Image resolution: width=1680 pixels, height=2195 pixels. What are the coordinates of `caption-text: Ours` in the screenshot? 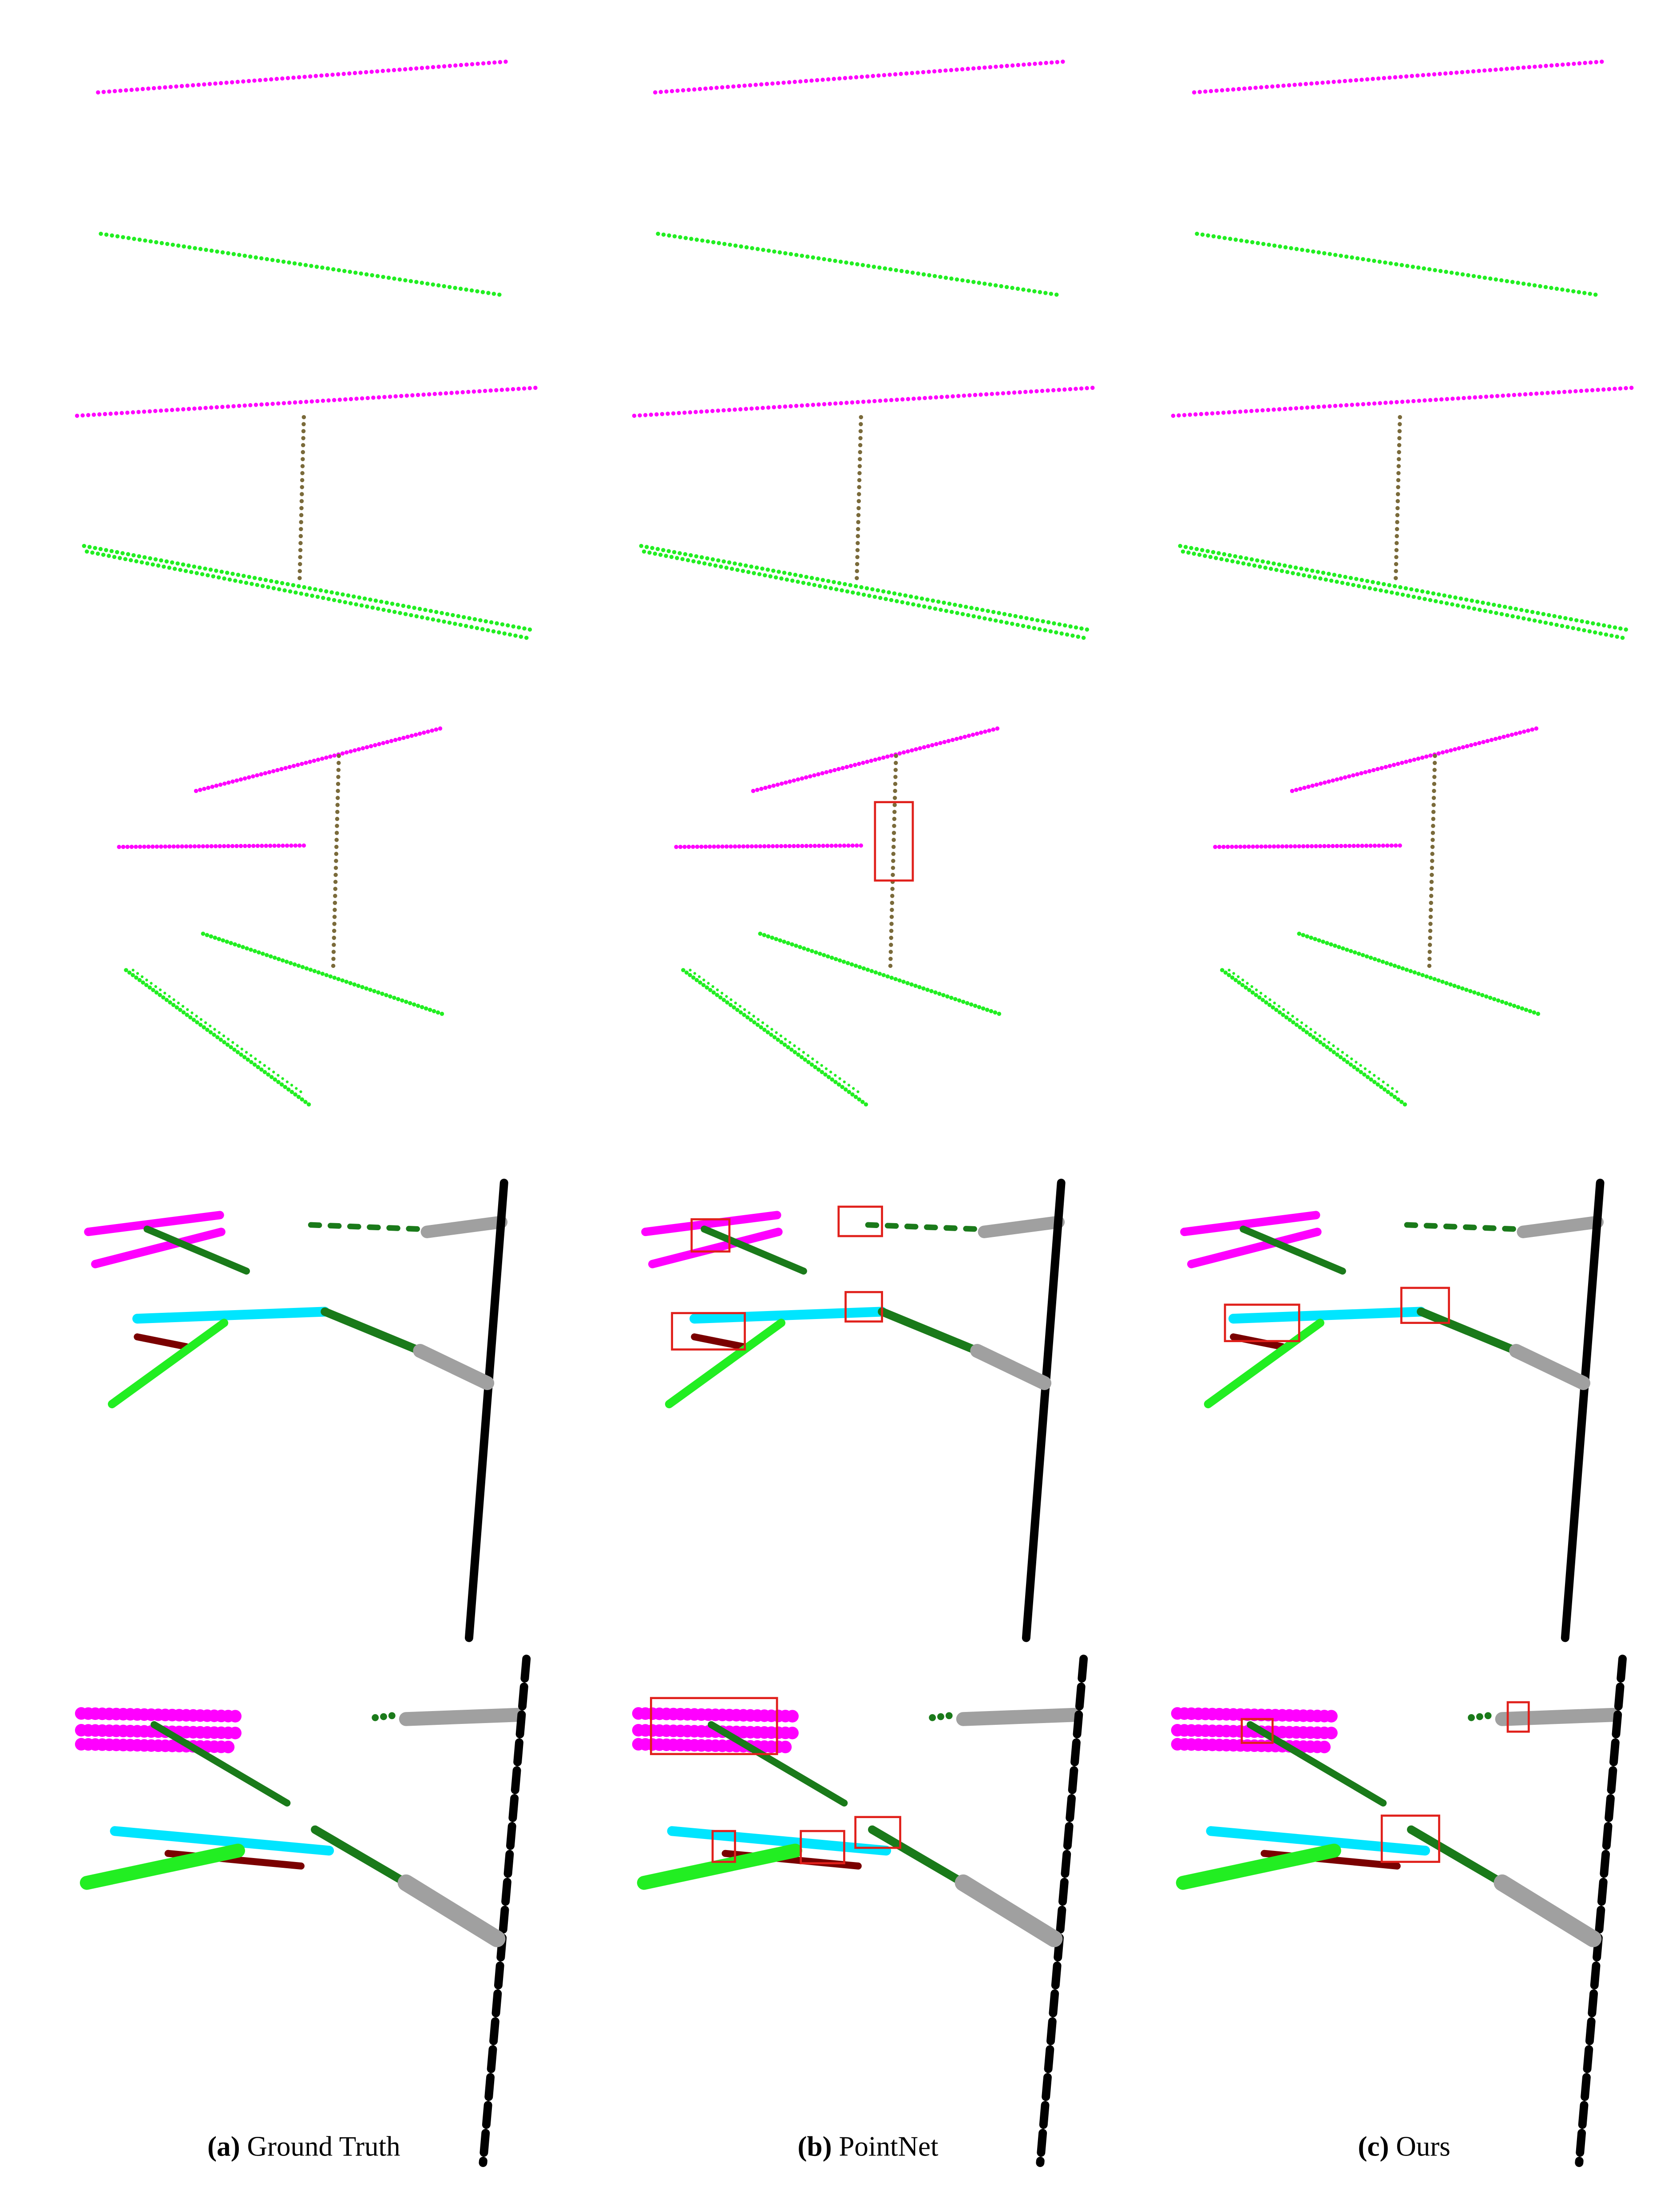 It's located at (1423, 2146).